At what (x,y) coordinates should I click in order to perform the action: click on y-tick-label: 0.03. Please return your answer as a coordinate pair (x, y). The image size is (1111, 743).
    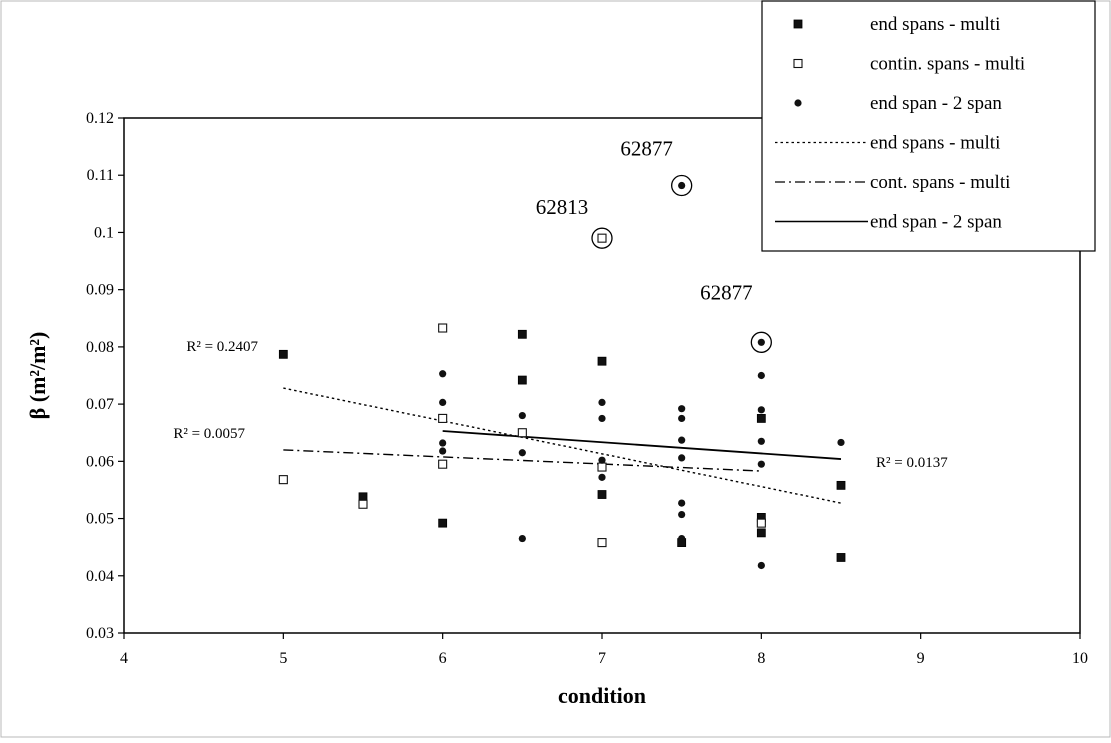
    Looking at the image, I should click on (100, 633).